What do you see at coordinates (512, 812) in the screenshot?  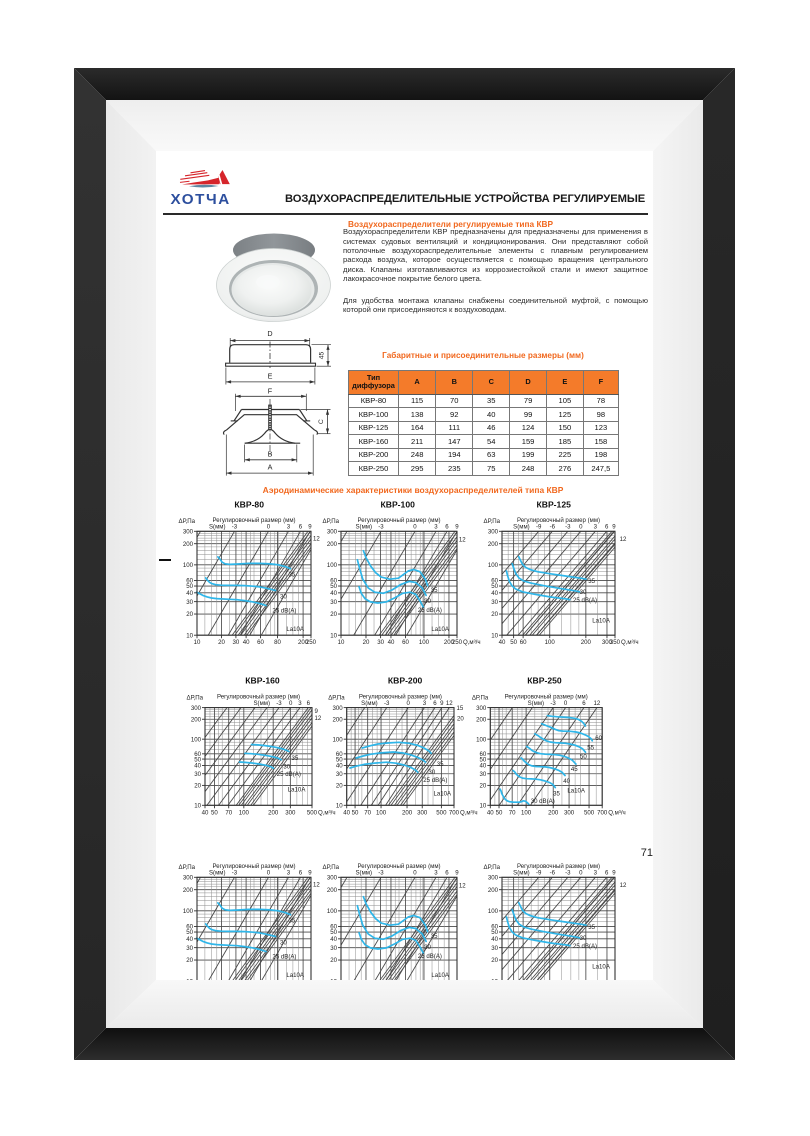 I see `svg-text: 70` at bounding box center [512, 812].